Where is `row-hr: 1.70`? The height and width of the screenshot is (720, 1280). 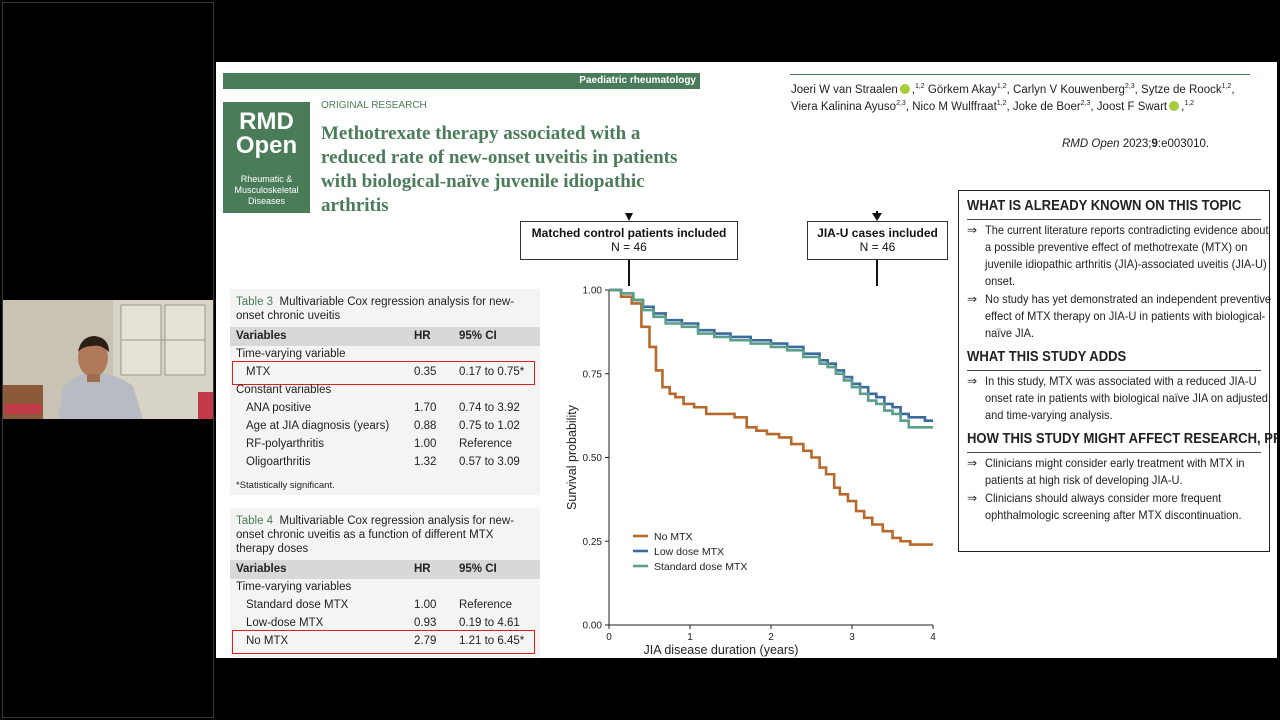
row-hr: 1.70 is located at coordinates (425, 408).